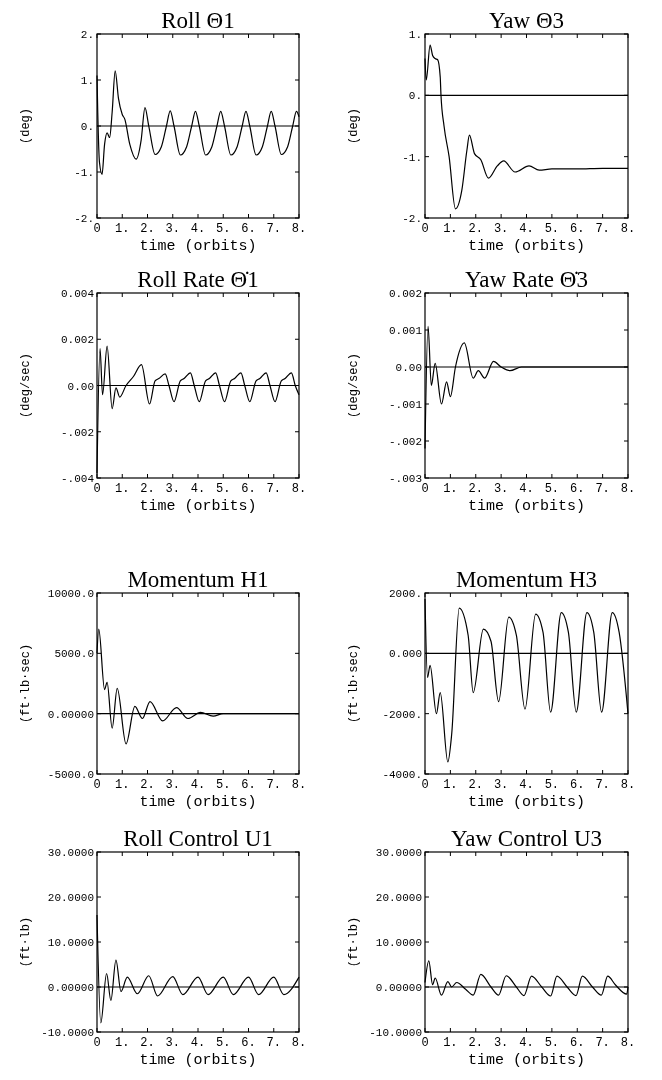  Describe the element at coordinates (402, 775) in the screenshot. I see `y-tick-label: -4000.` at that location.